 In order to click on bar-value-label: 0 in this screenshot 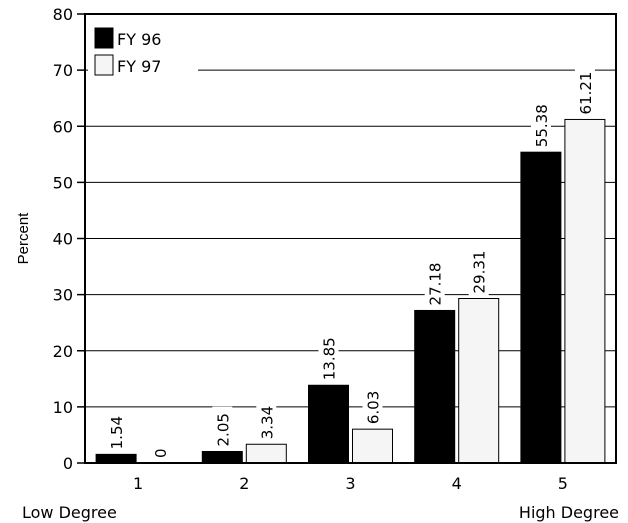, I will do `click(161, 453)`.